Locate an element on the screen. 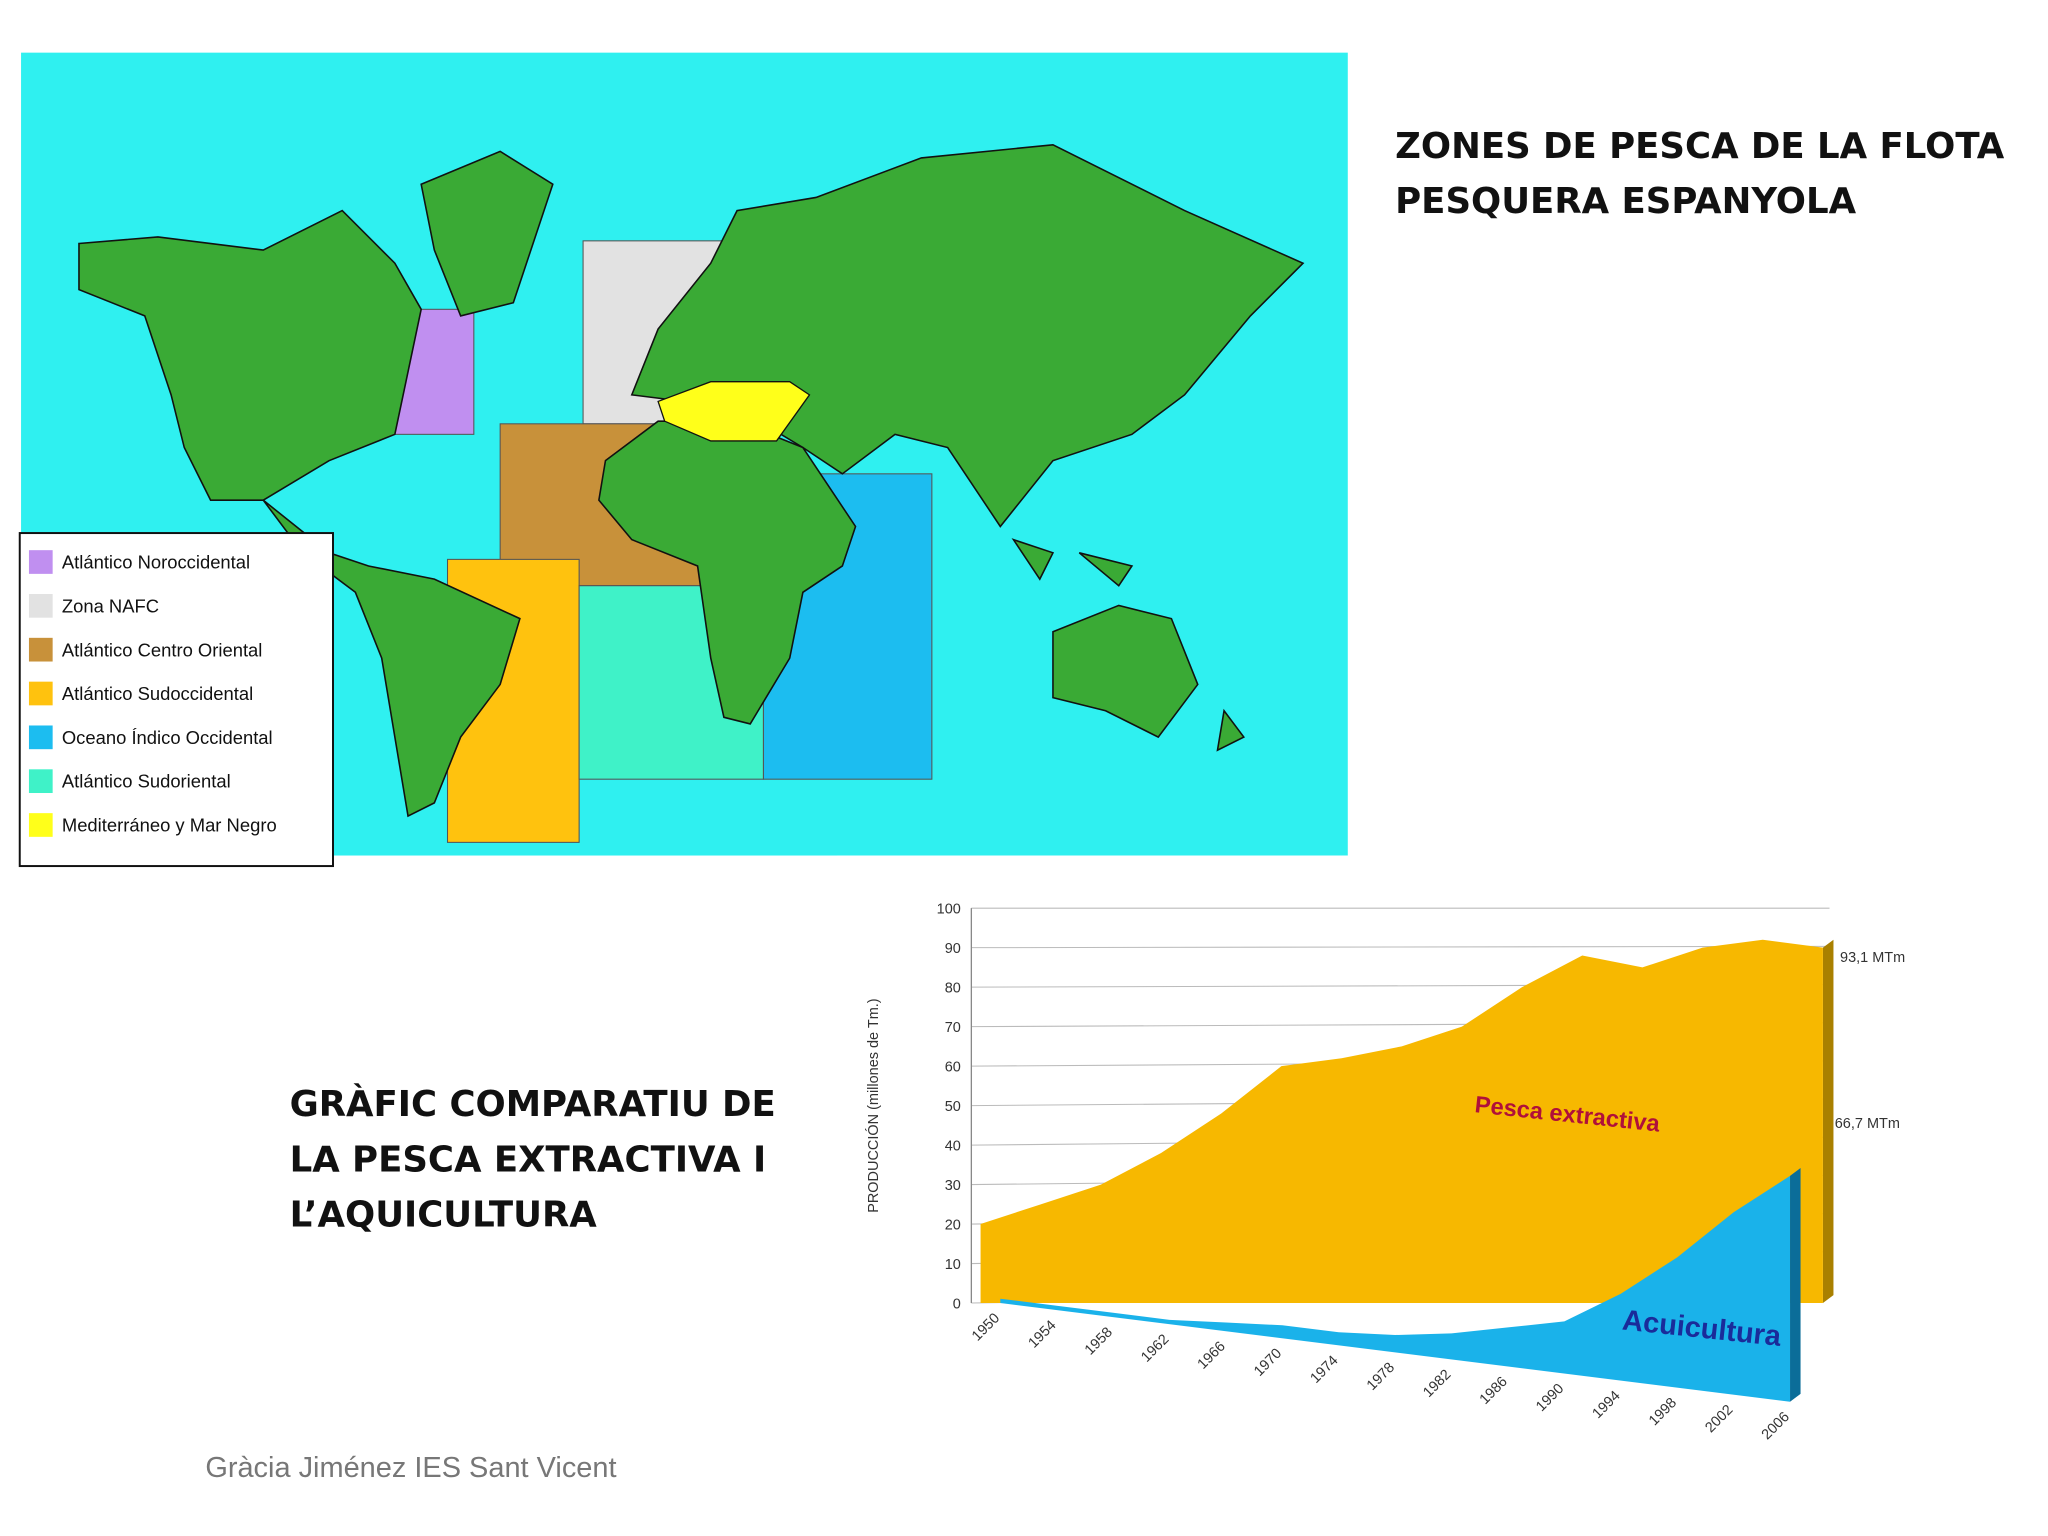  y-tick-label: 0 is located at coordinates (957, 1304).